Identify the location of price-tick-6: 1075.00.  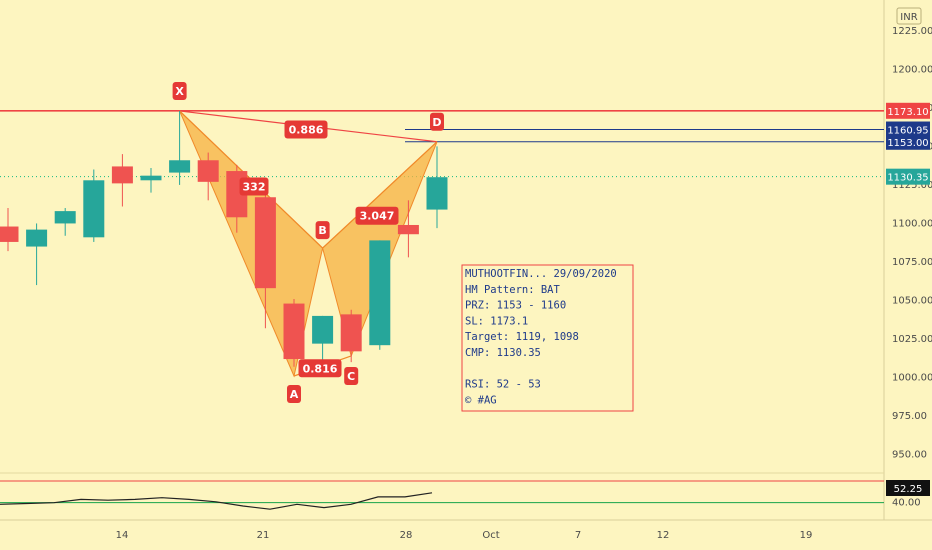
(912, 262).